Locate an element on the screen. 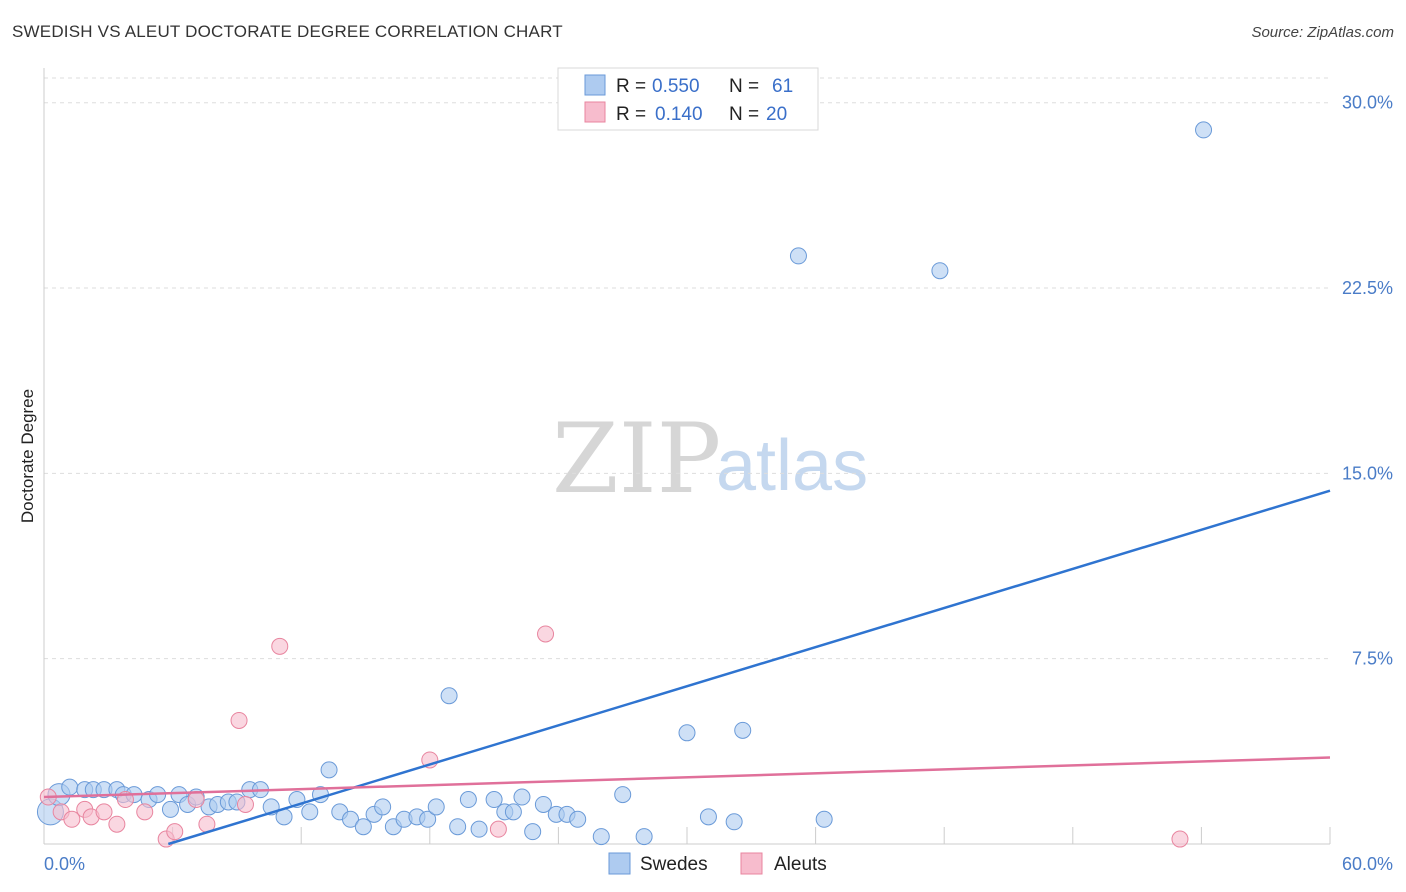 This screenshot has width=1406, height=892. chart-source: Source: ZipAtlas.com is located at coordinates (1322, 32).